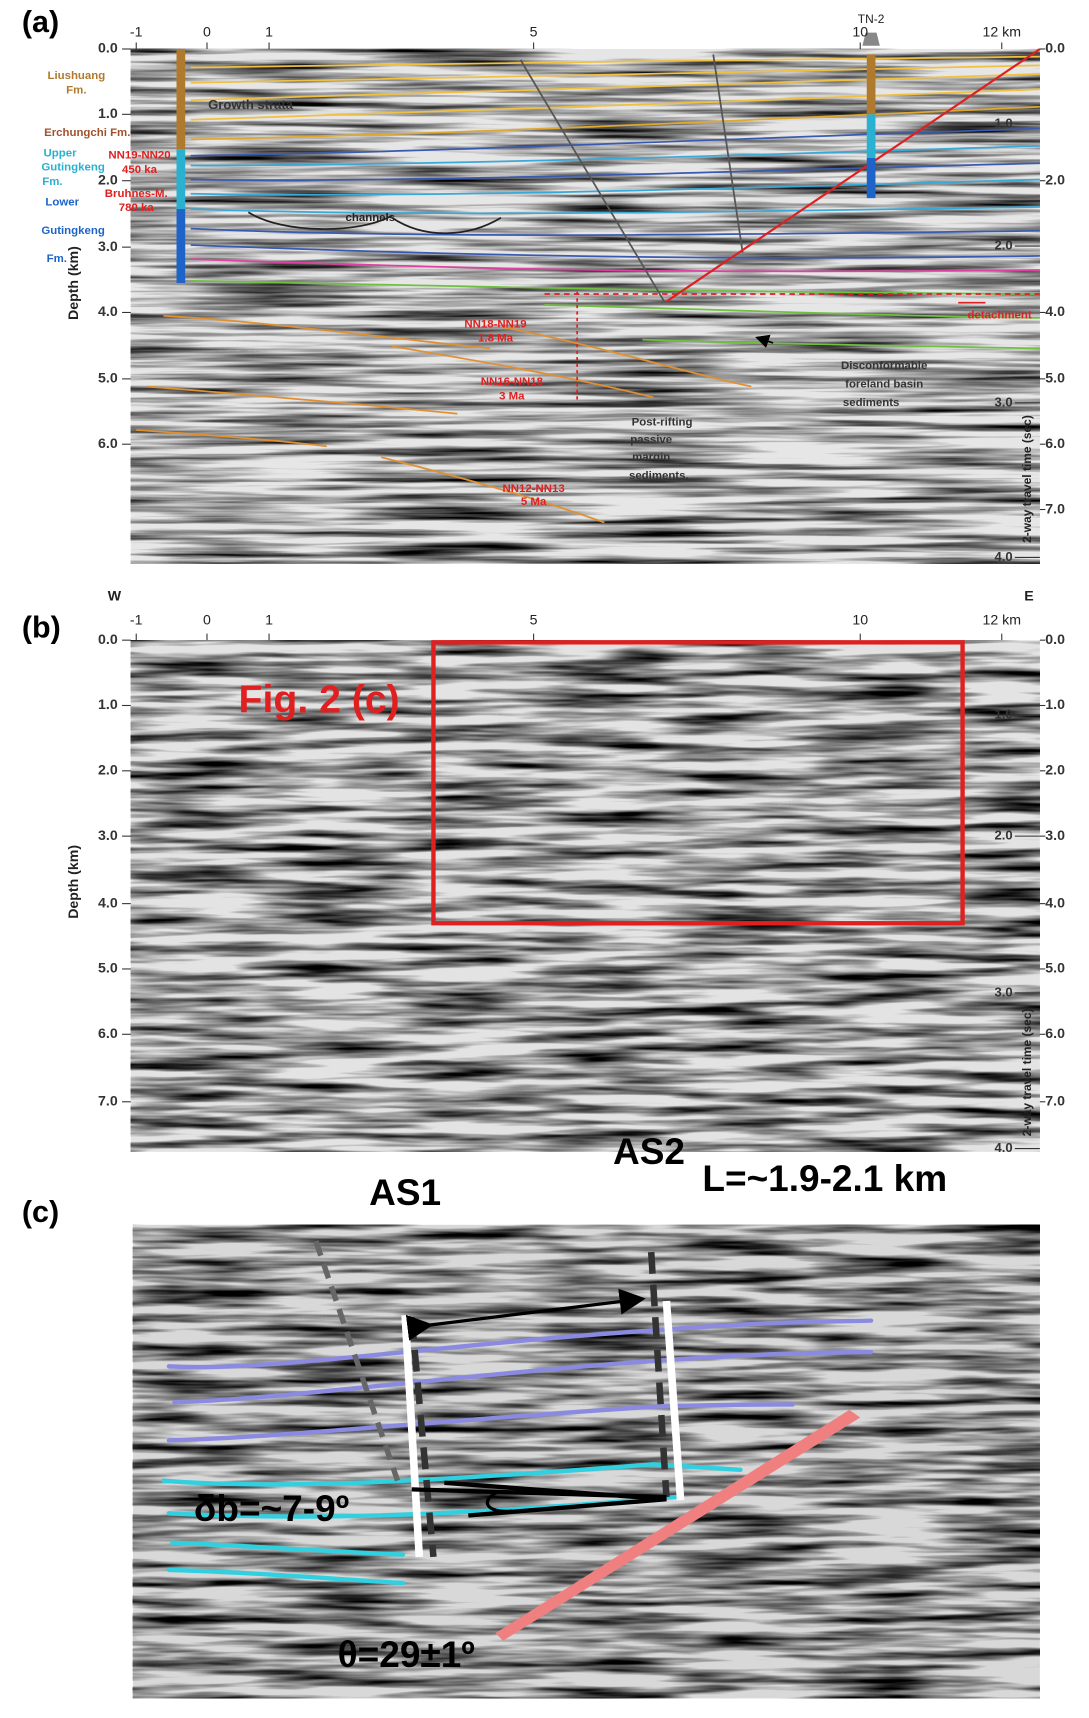  Describe the element at coordinates (659, 476) in the screenshot. I see `annotation: sediments.` at that location.